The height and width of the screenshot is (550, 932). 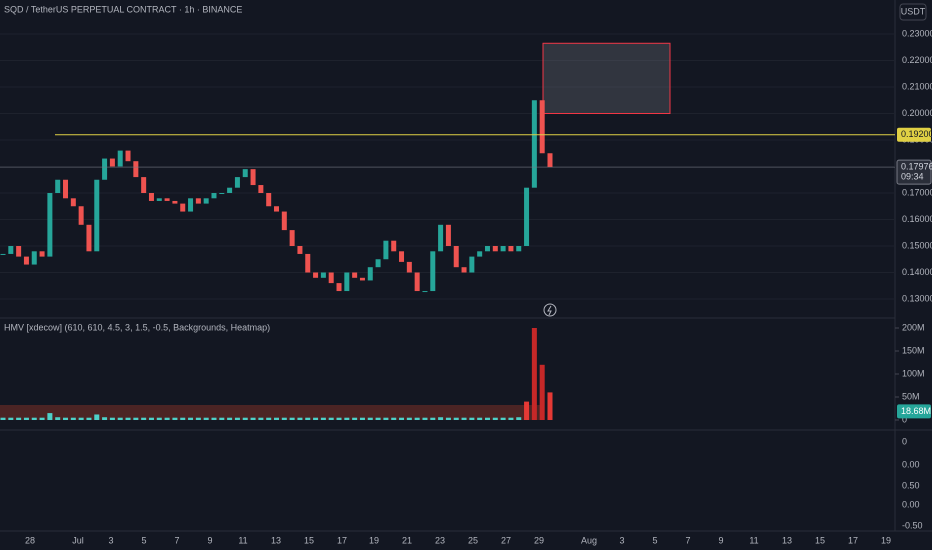 What do you see at coordinates (473, 540) in the screenshot?
I see `time-tick-label: 25` at bounding box center [473, 540].